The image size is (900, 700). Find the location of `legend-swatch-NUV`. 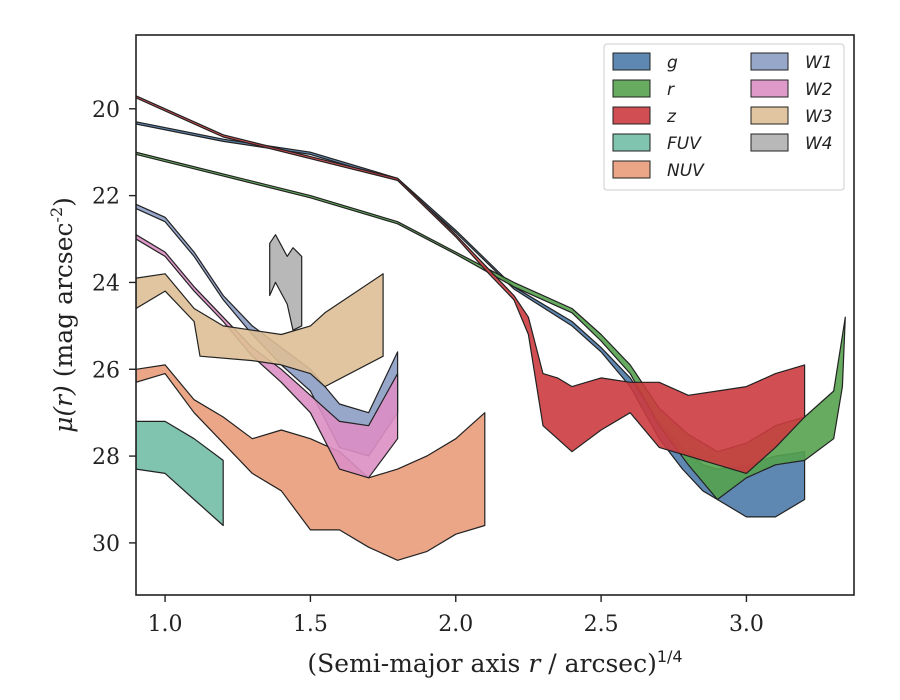

legend-swatch-NUV is located at coordinates (631, 169).